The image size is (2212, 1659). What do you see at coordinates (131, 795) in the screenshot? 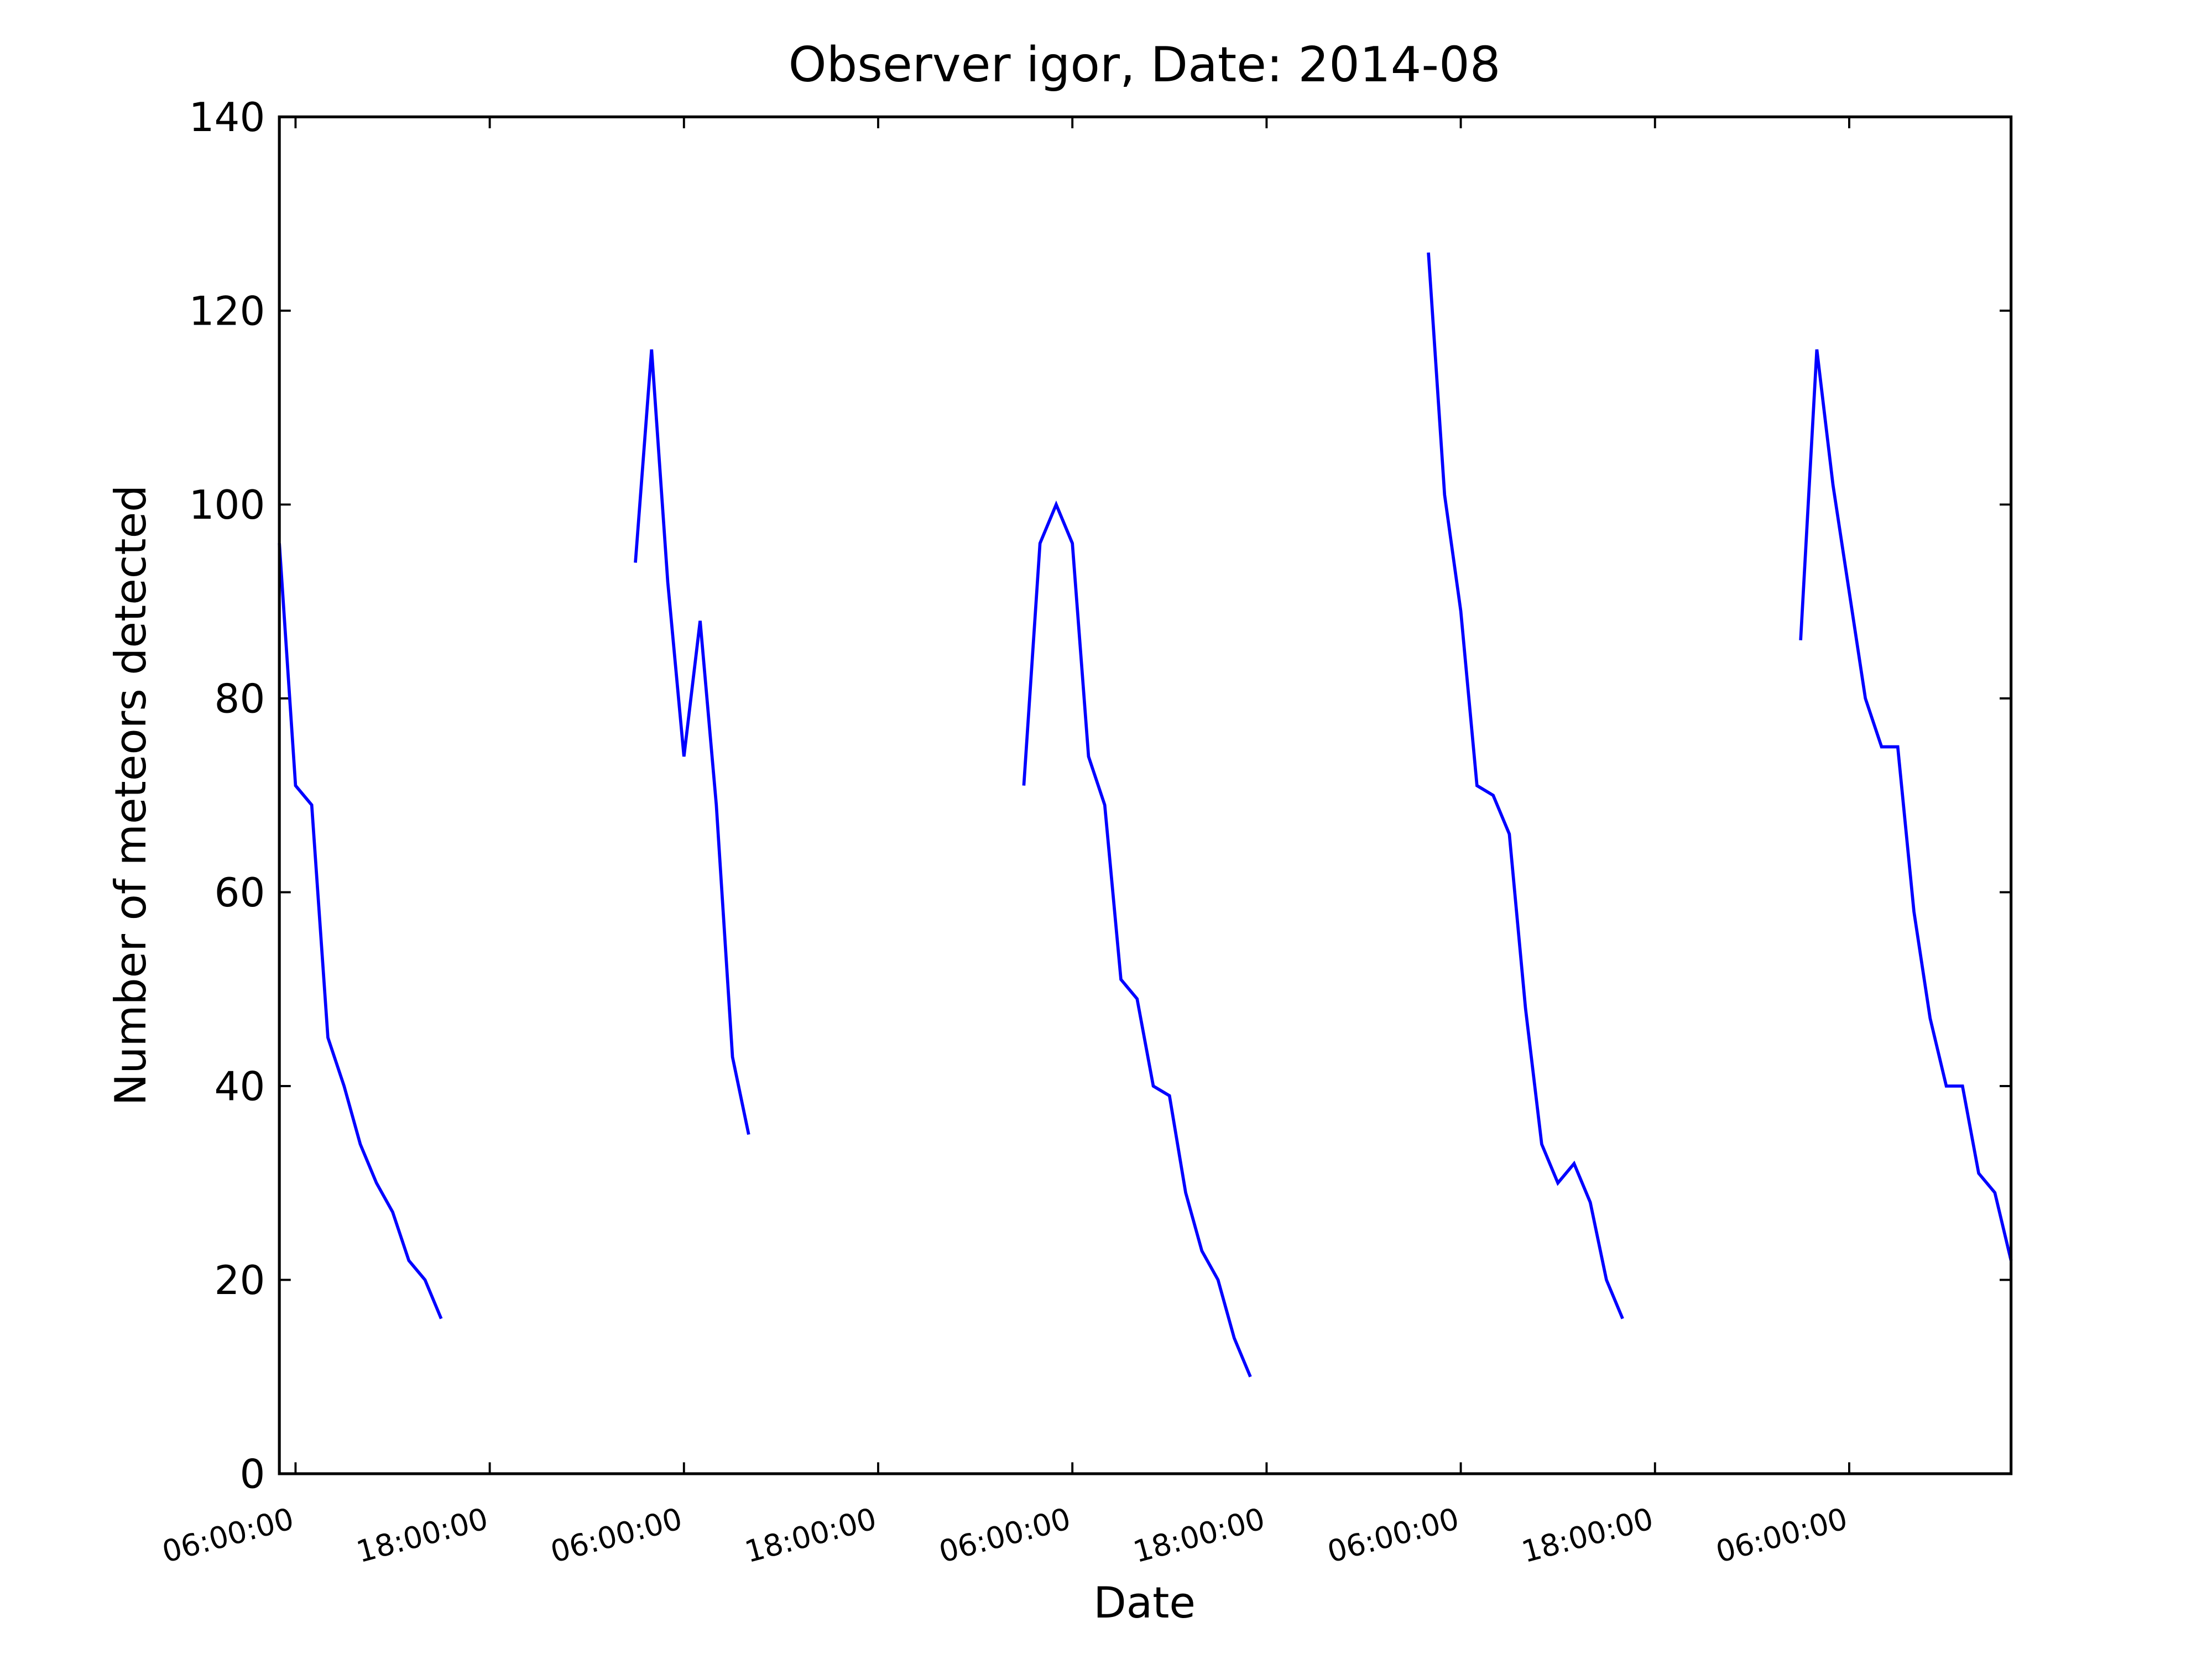
I see `y-axis-label: Number of meteors detected` at bounding box center [131, 795].